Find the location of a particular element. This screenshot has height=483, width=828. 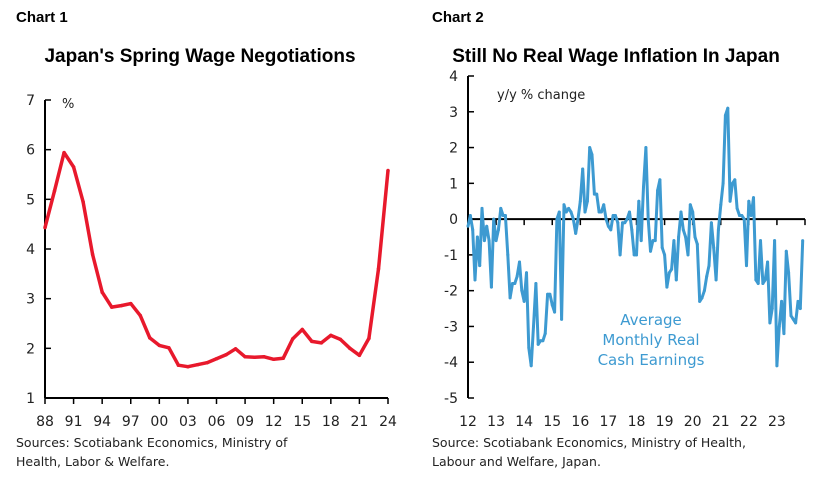

x-tick-label: 88 is located at coordinates (45, 422).